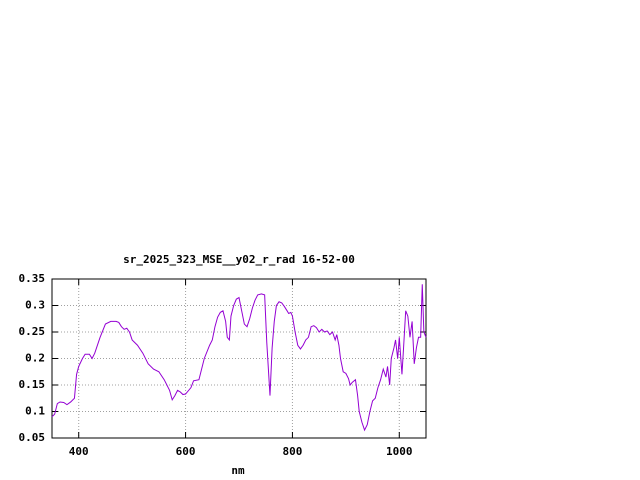 The height and width of the screenshot is (480, 640). What do you see at coordinates (239, 259) in the screenshot?
I see `chart-title: sr_2025_323_MSE__y02_r_rad 16-52-00` at bounding box center [239, 259].